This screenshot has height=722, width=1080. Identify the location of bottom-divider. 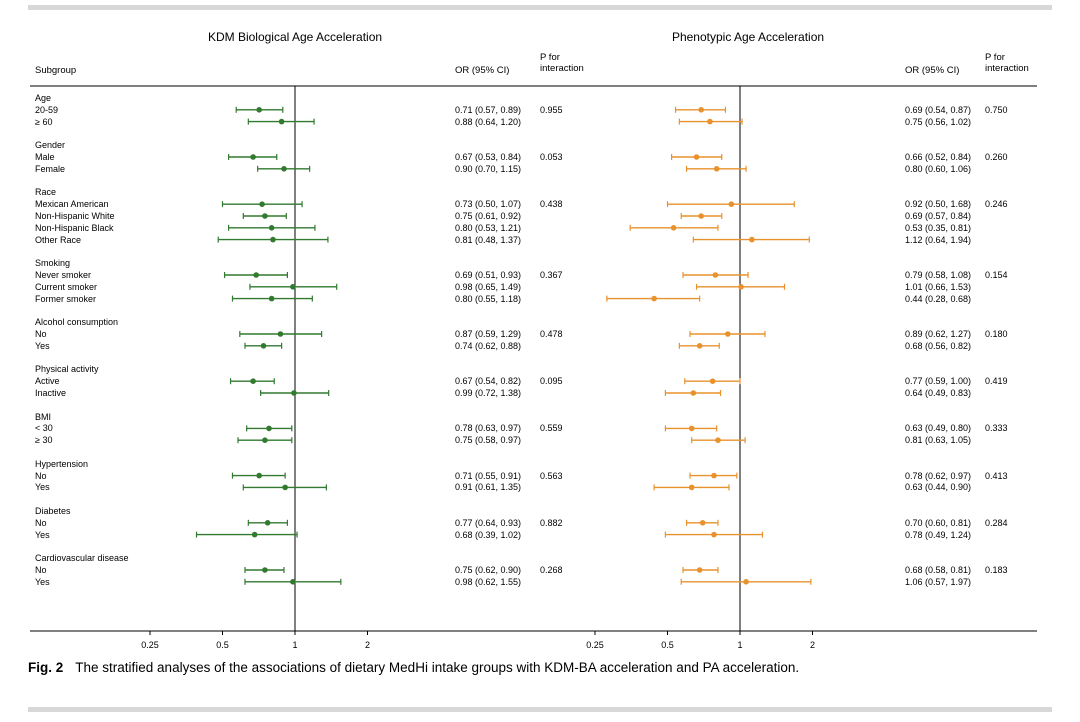
(540, 709).